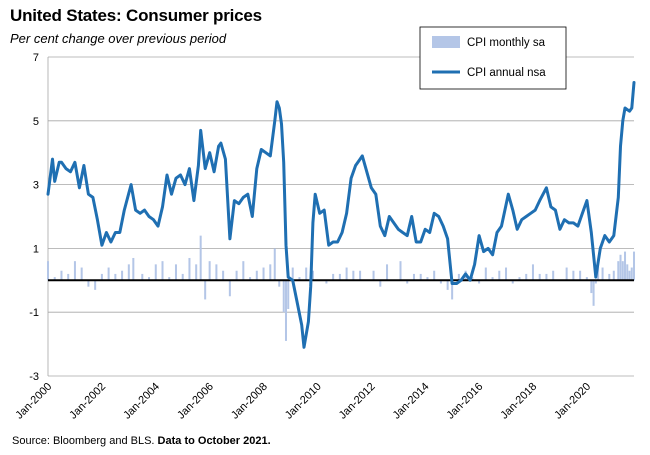  I want to click on source-text: Source: Bloomberg and BLS., so click(83, 441).